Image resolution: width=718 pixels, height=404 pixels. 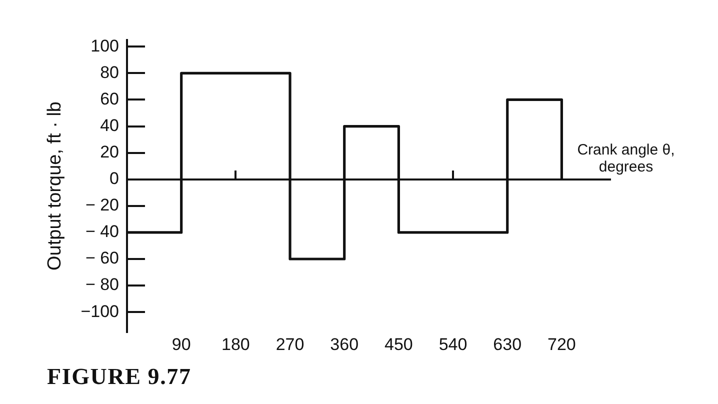 What do you see at coordinates (626, 158) in the screenshot?
I see `x-axis-title: Crank angle θ, degrees` at bounding box center [626, 158].